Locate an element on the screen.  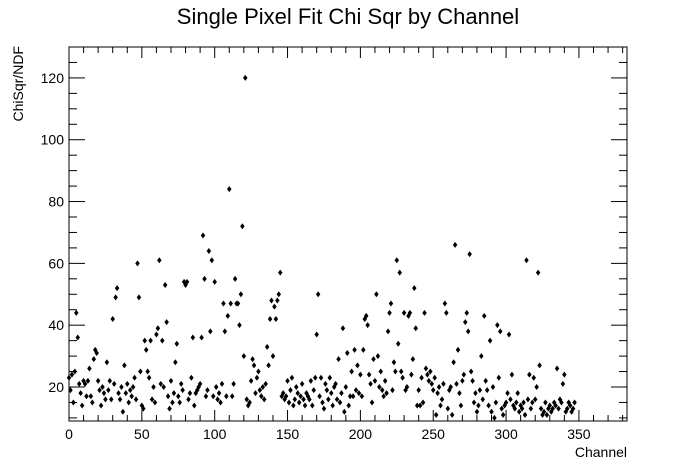
y-tick-label: 60 is located at coordinates (56, 263).